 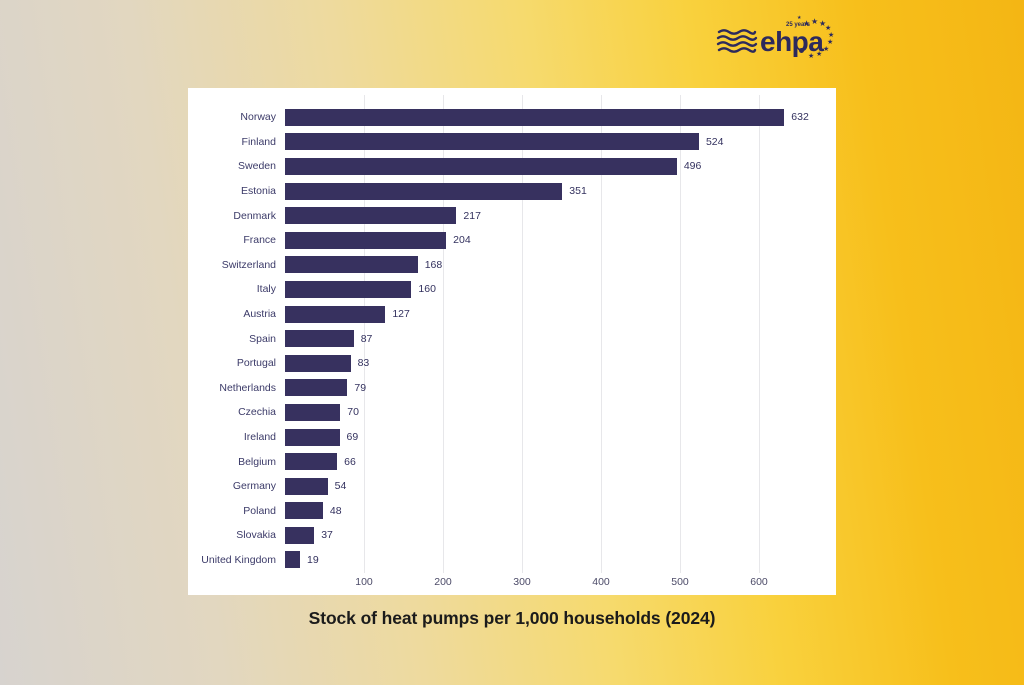 What do you see at coordinates (259, 437) in the screenshot?
I see `category-label: Ireland` at bounding box center [259, 437].